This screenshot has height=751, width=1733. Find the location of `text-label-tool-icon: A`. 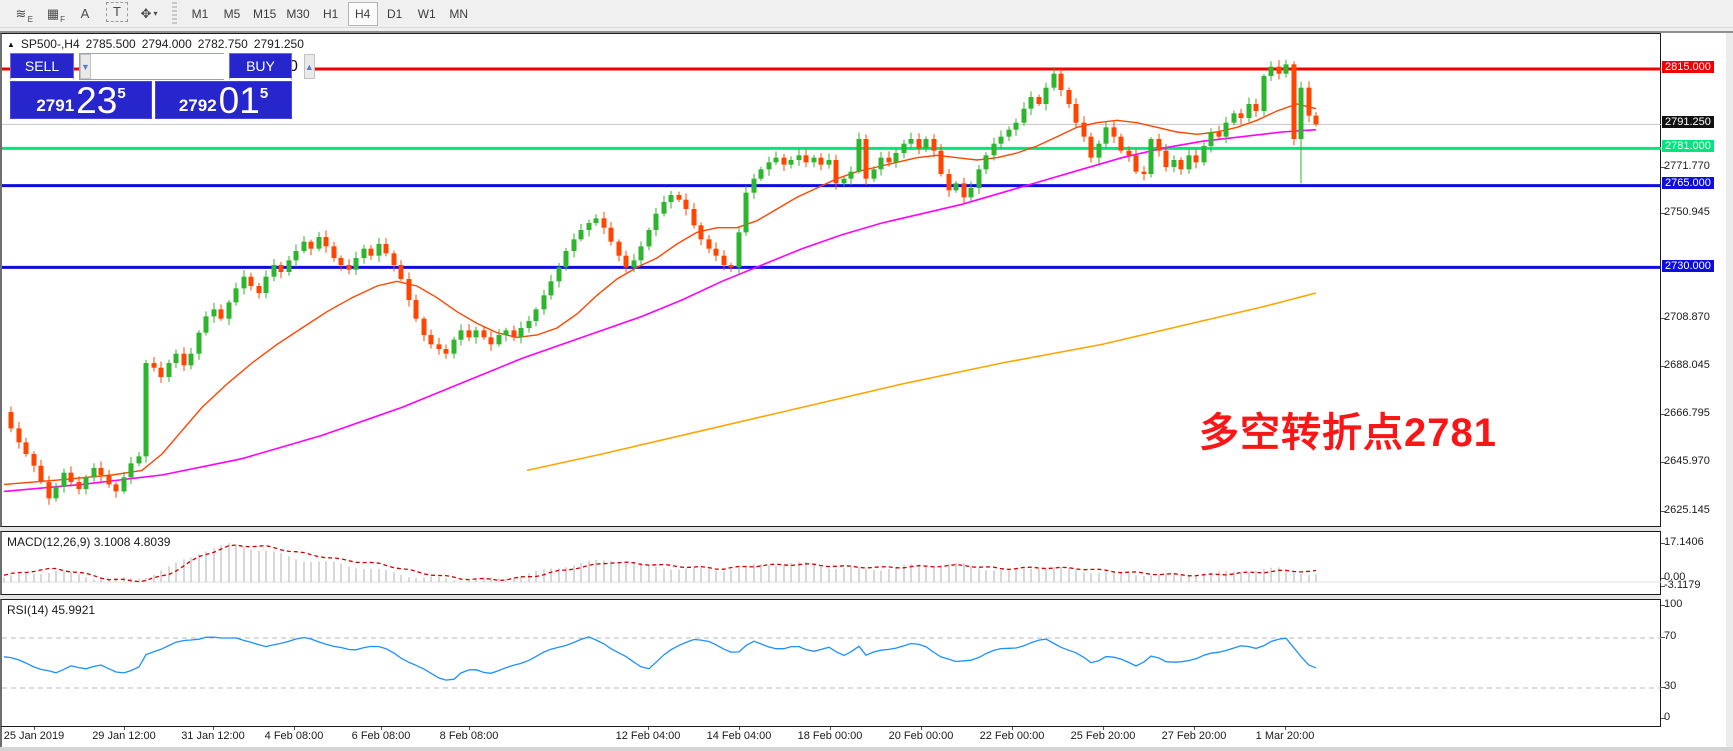

text-label-tool-icon: A is located at coordinates (85, 13).